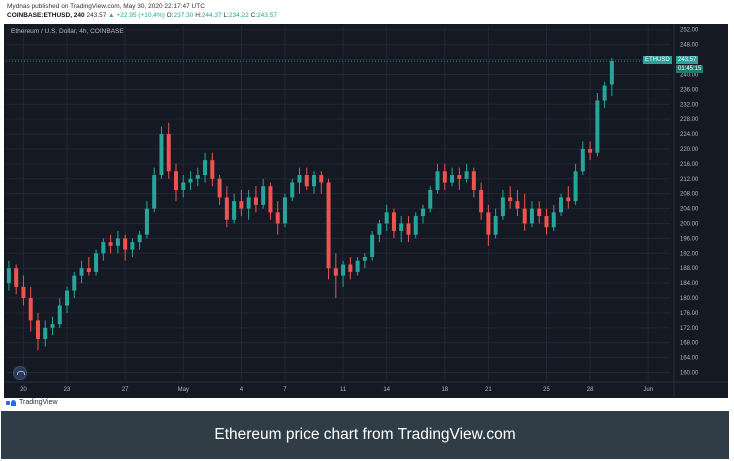  I want to click on y-tick-label: 208.00, so click(689, 195).